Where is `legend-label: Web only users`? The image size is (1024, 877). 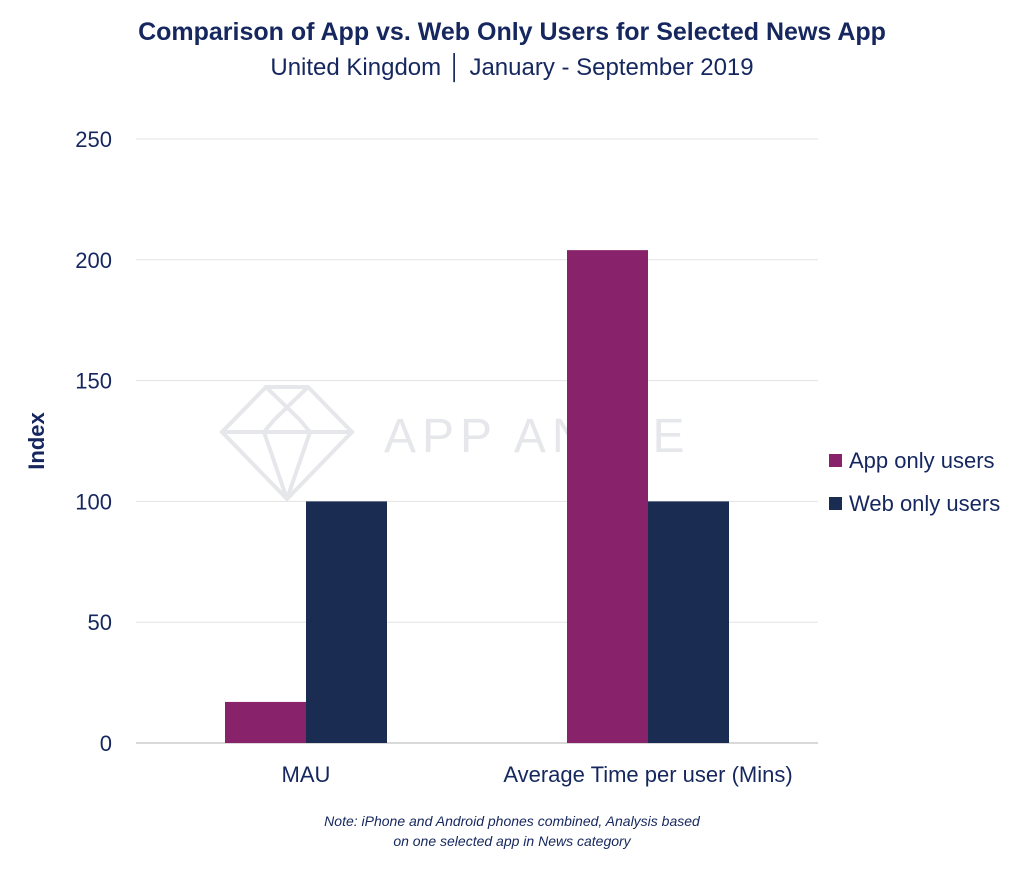
legend-label: Web only users is located at coordinates (924, 503).